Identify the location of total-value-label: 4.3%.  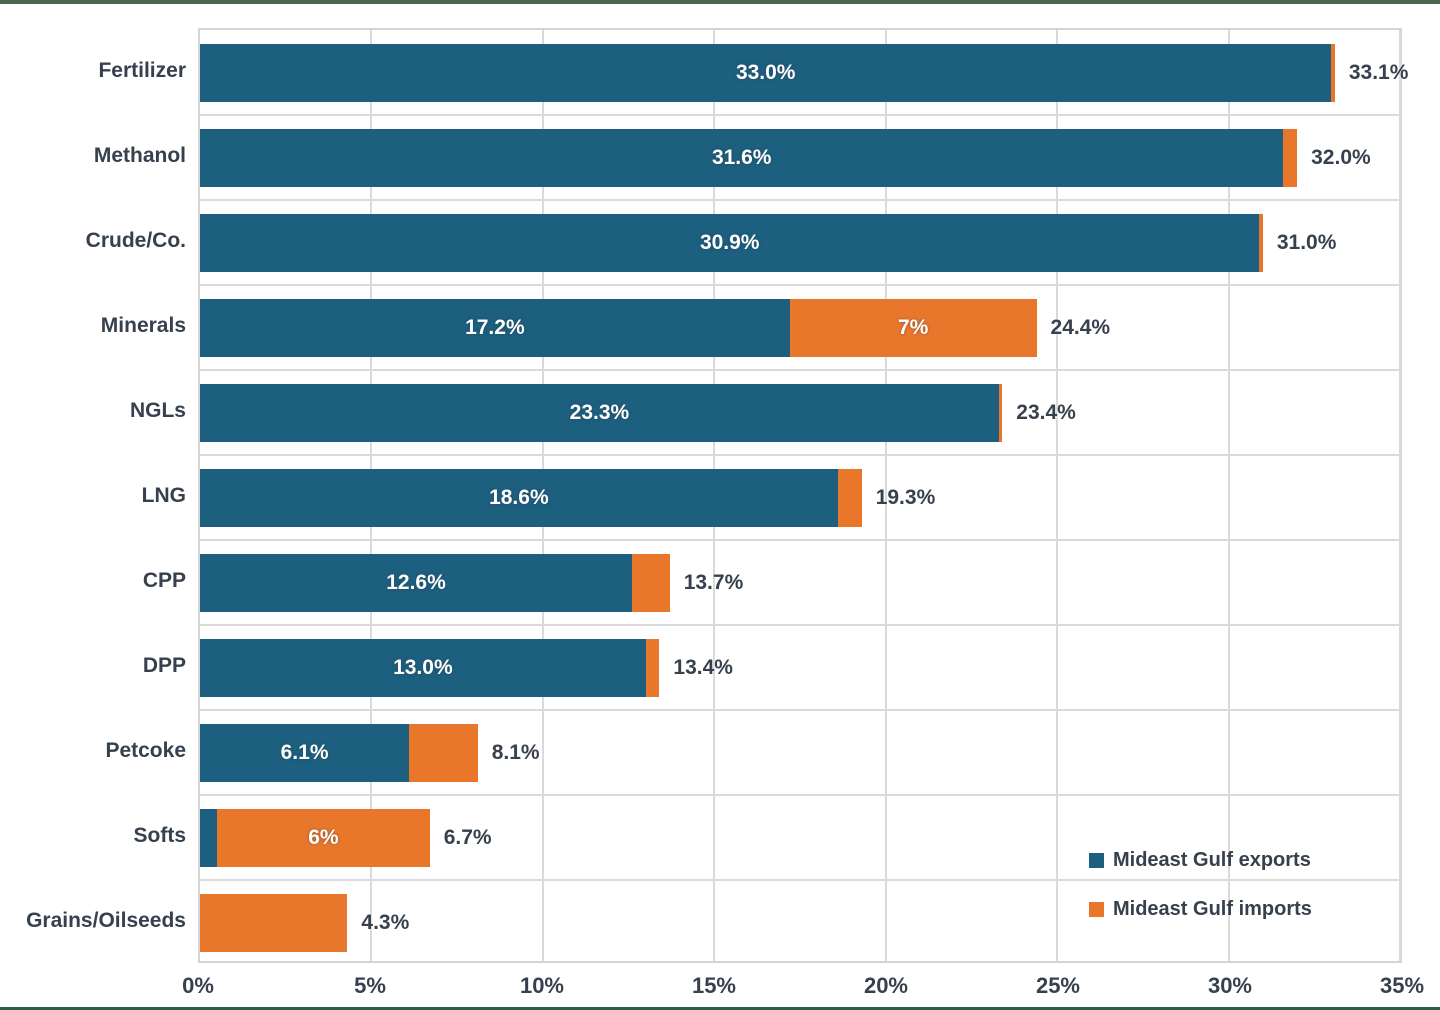
(385, 922).